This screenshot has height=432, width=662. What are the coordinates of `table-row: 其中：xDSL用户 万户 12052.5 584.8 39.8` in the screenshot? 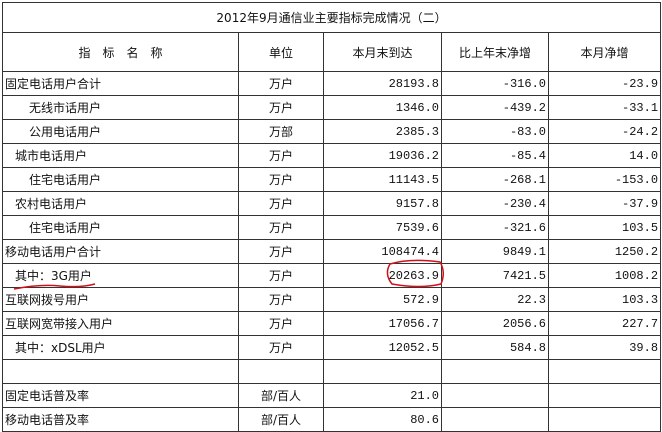 It's located at (332, 347).